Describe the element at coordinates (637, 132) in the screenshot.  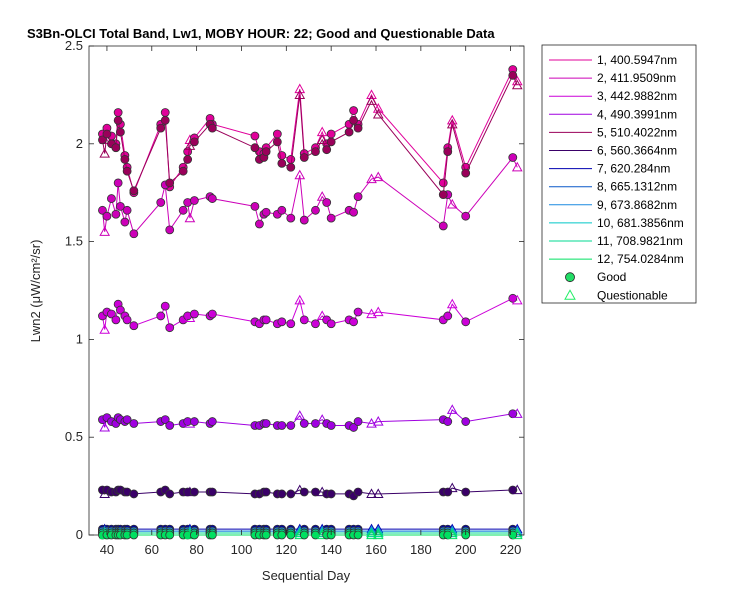
I see `legend-label: 5, 510.4022nm` at that location.